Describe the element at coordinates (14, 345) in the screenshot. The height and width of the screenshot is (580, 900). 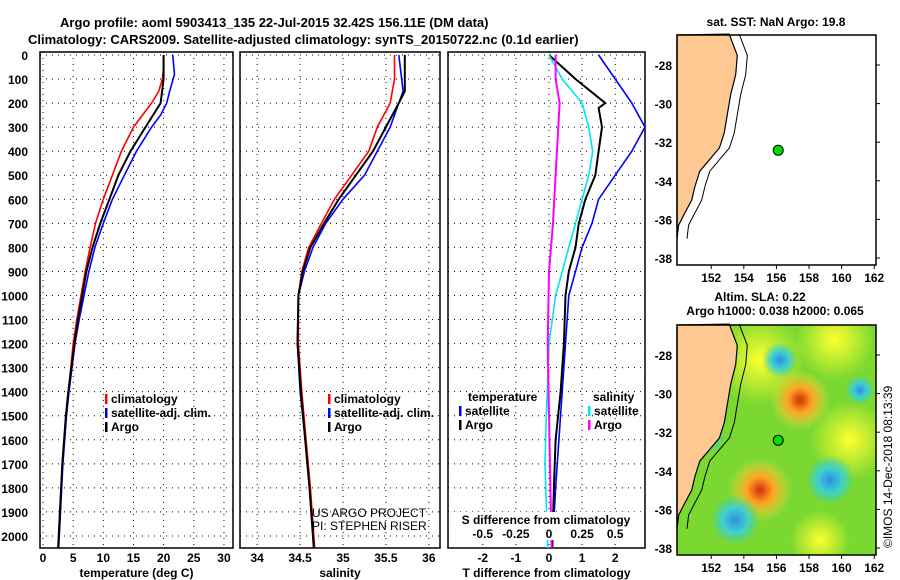
I see `depth-tick-label: 1200` at that location.